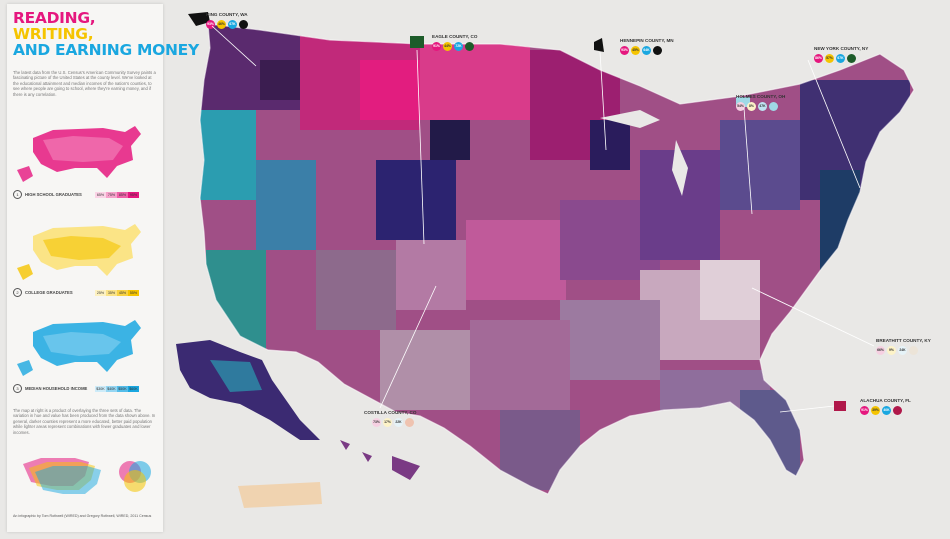 Image resolution: width=950 pixels, height=539 pixels. I want to click on legend-swatch: 65%, so click(100, 194).